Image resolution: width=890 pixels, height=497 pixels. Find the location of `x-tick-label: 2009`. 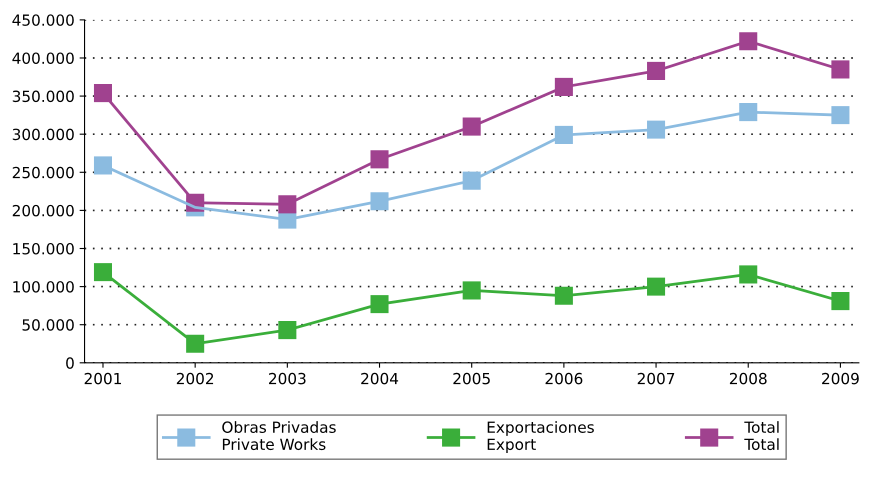

x-tick-label: 2009 is located at coordinates (840, 378).